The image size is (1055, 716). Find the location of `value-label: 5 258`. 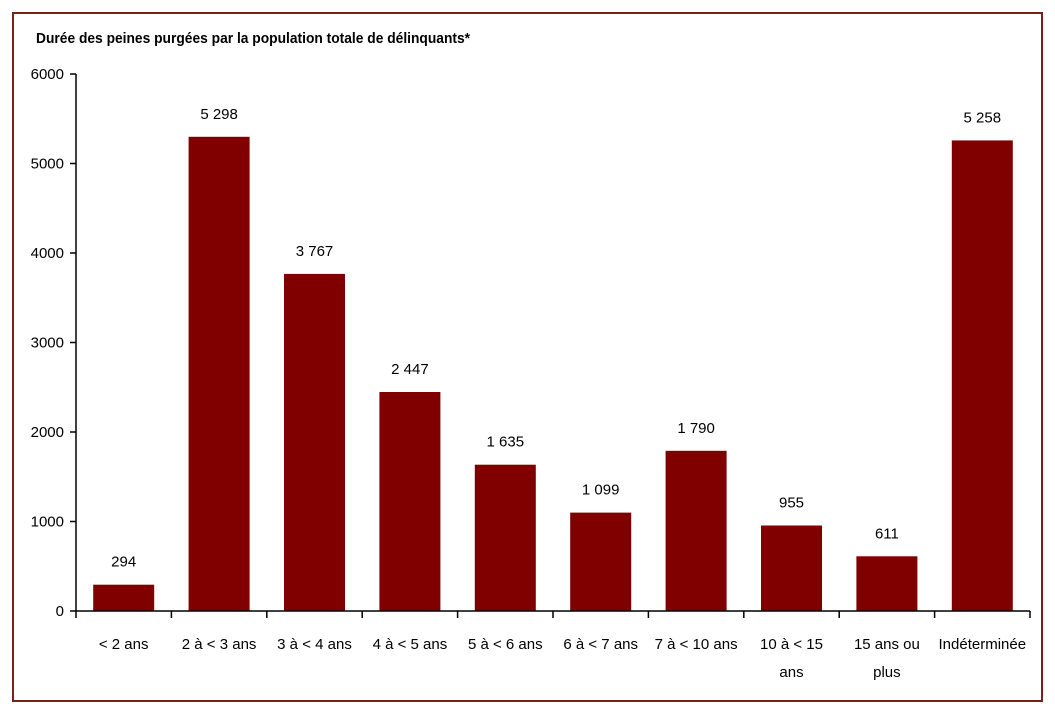

value-label: 5 258 is located at coordinates (983, 117).